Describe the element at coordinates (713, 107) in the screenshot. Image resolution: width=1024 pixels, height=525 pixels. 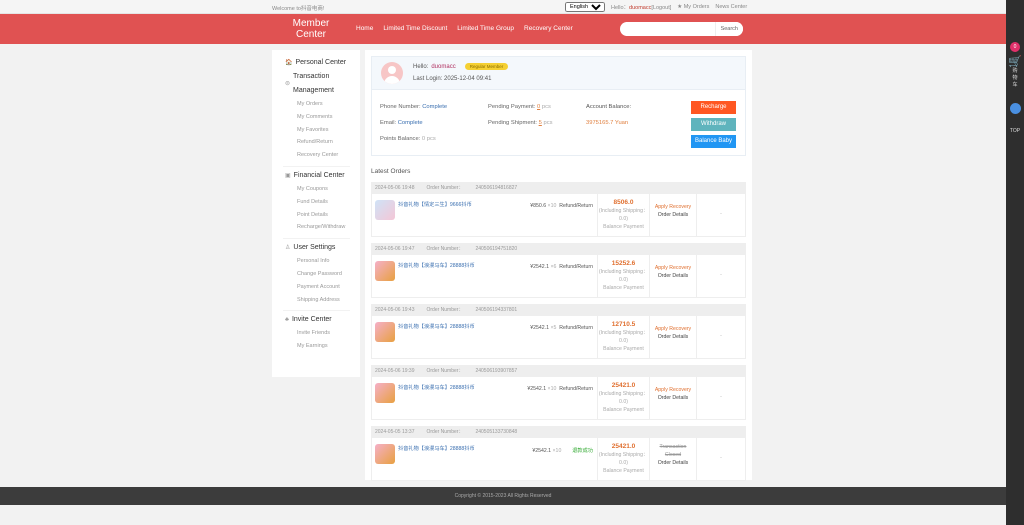
I see `recharge-button: Recharge` at that location.